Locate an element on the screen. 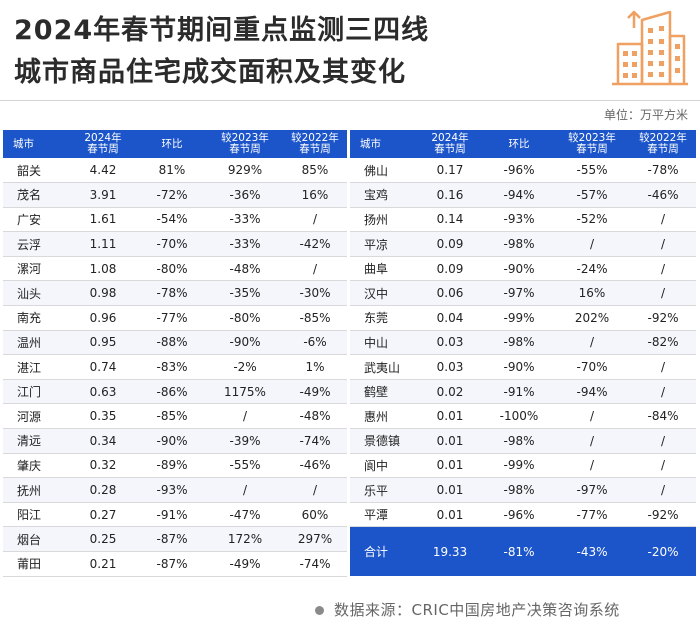 The height and width of the screenshot is (643, 700). cell-right-city: 扬州 is located at coordinates (383, 220).